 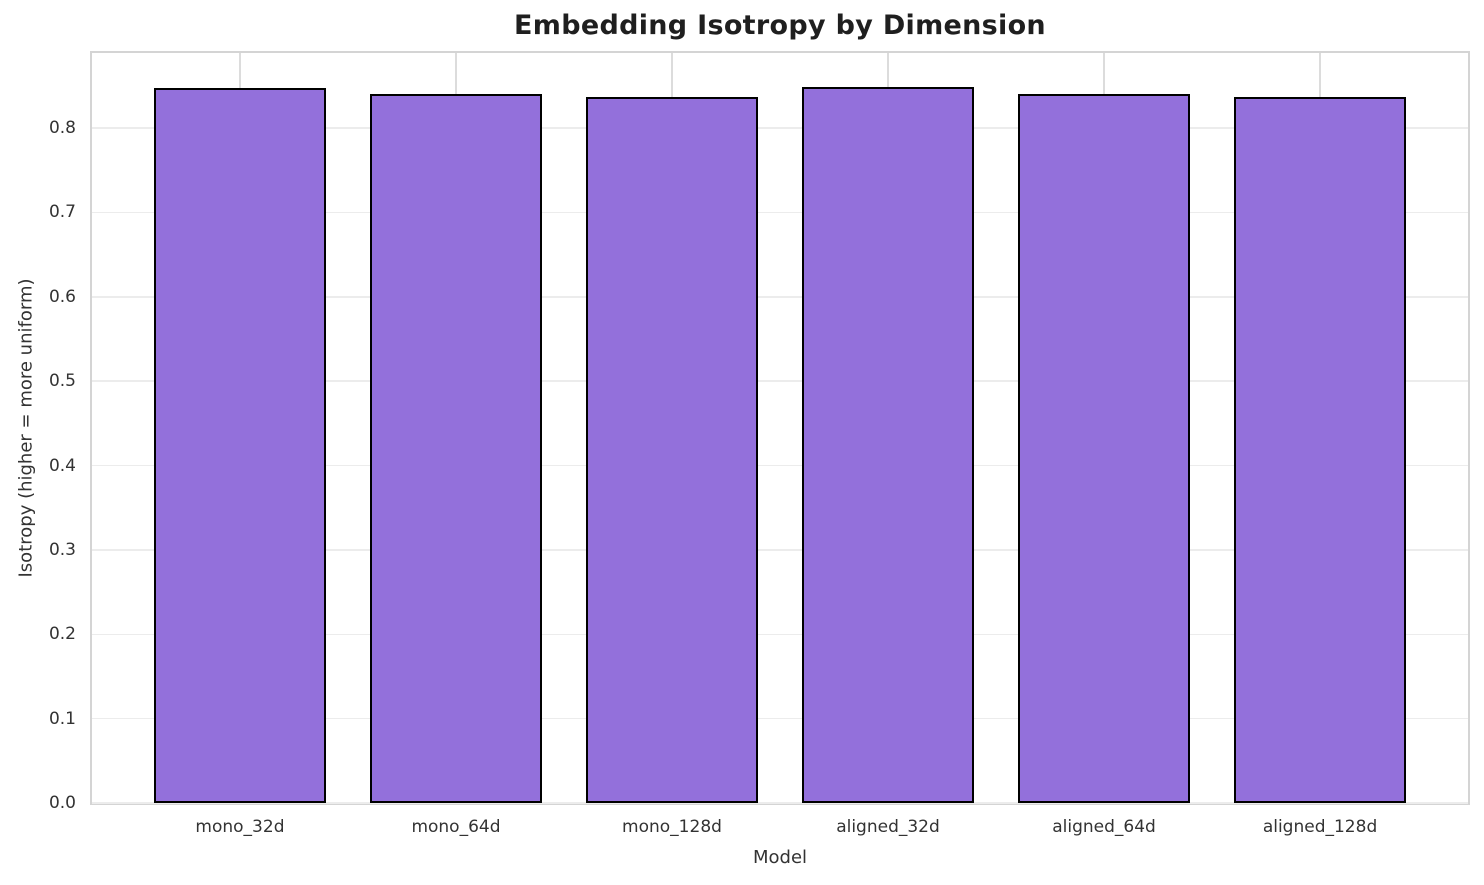 I want to click on ytick-label-0.1: 0.1, so click(x=62, y=718).